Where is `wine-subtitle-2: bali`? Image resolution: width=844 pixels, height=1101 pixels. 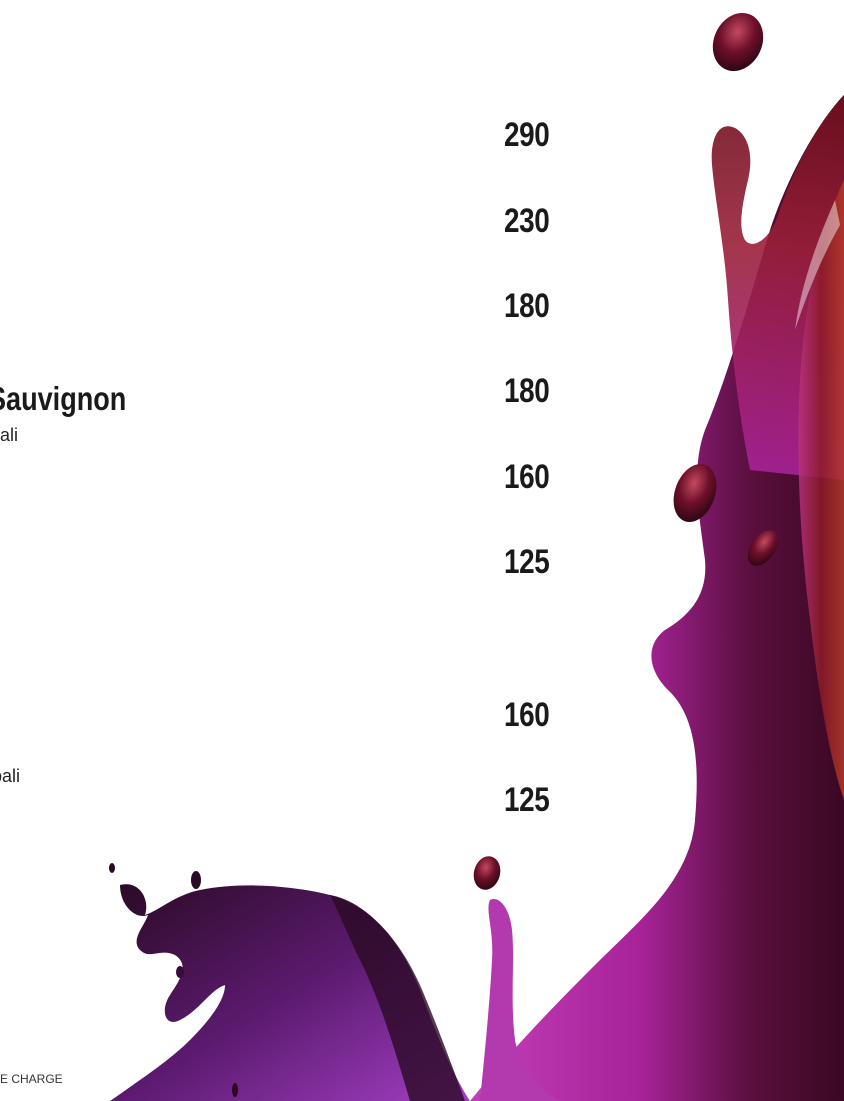
wine-subtitle-2: bali is located at coordinates (10, 776).